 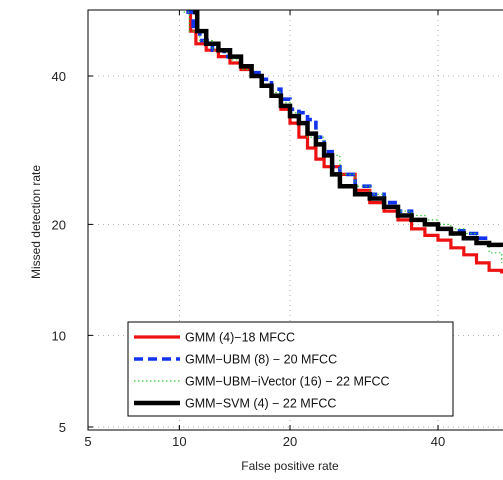 I want to click on x-tick-label: 20, so click(x=290, y=441).